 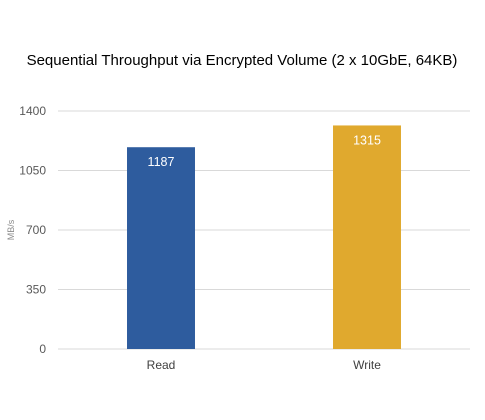 What do you see at coordinates (367, 237) in the screenshot?
I see `bar-write` at bounding box center [367, 237].